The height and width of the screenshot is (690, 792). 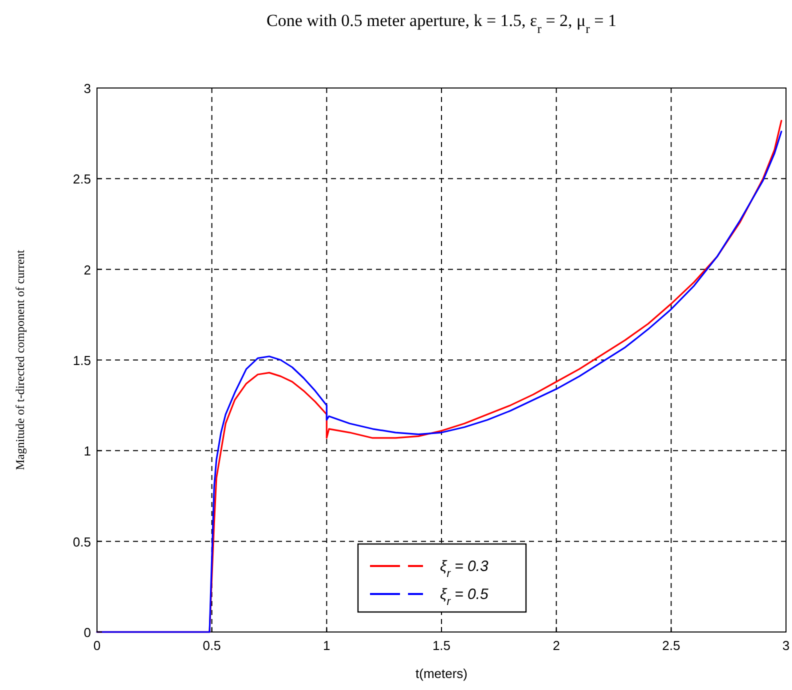 I want to click on y-tick-label: 3, so click(x=87, y=88).